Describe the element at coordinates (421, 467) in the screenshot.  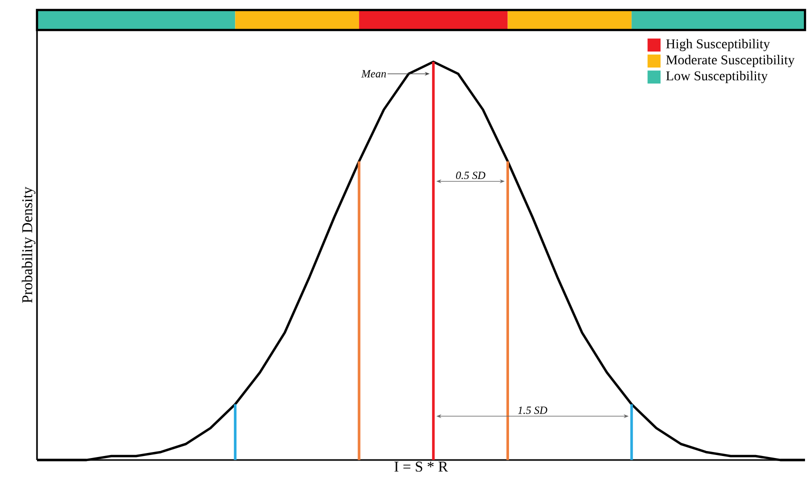
I see `x-axis-title: I = S * R` at that location.